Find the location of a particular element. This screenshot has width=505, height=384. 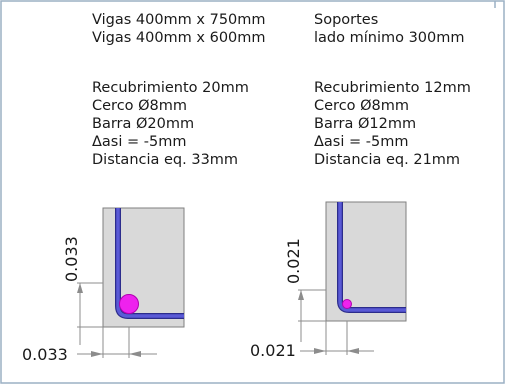

right-hdim-arrow-right is located at coordinates (353, 351).